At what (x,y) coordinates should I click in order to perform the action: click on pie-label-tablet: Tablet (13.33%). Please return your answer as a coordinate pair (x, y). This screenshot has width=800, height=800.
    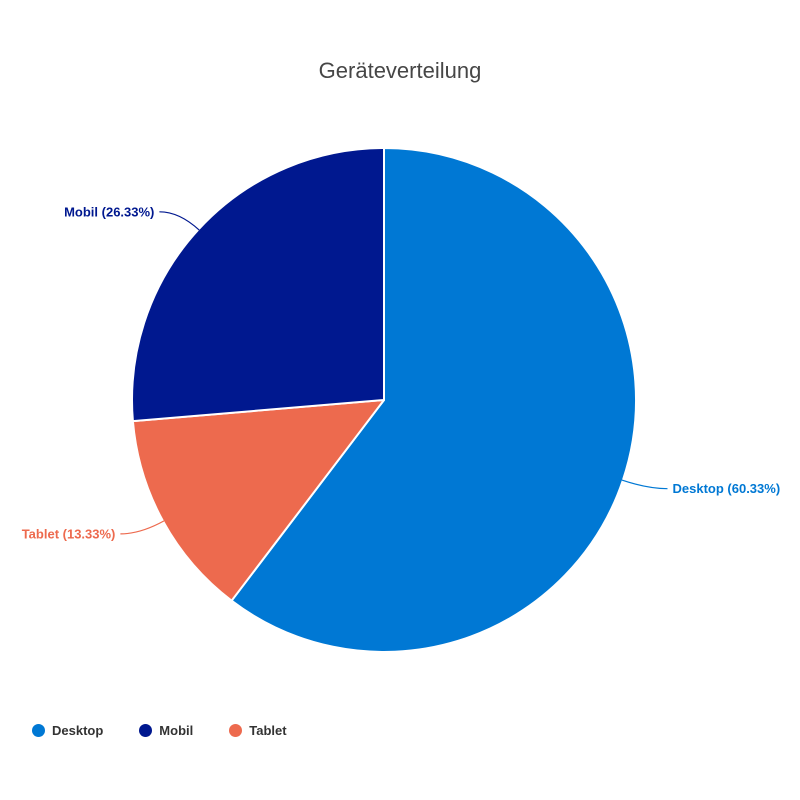
    Looking at the image, I should click on (69, 533).